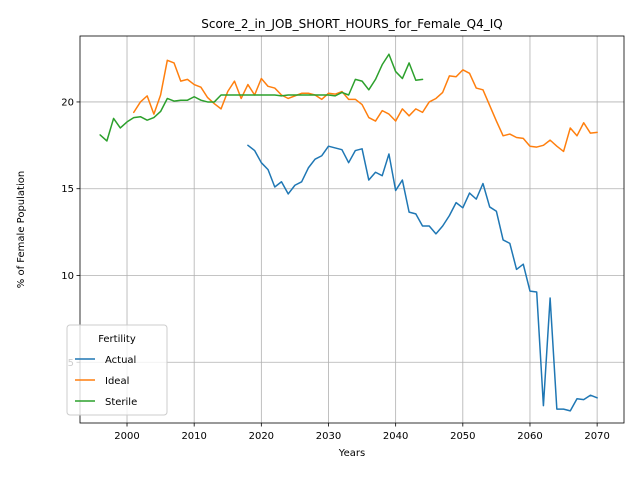  What do you see at coordinates (21, 229) in the screenshot?
I see `y-axis-label: % of Female Population` at bounding box center [21, 229].